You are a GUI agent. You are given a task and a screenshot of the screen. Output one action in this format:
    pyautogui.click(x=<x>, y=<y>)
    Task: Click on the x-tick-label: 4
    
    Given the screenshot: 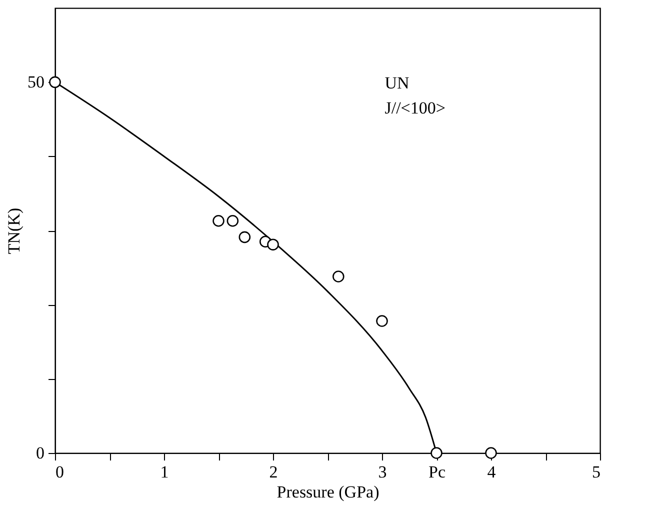 What is the action you would take?
    pyautogui.click(x=491, y=472)
    